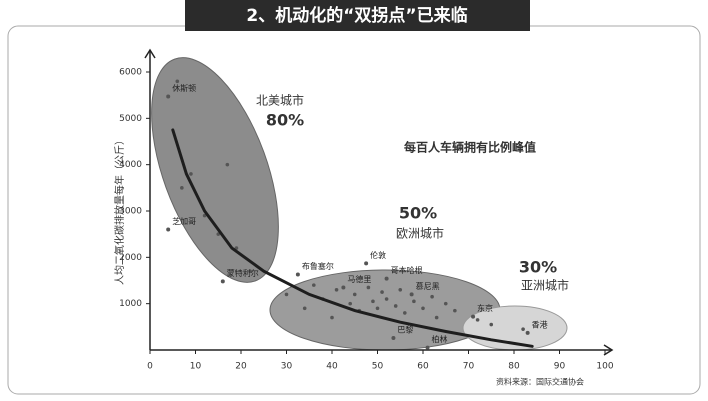 The image size is (708, 401). Describe the element at coordinates (130, 165) in the screenshot. I see `y-tick-label: 4000` at that location.